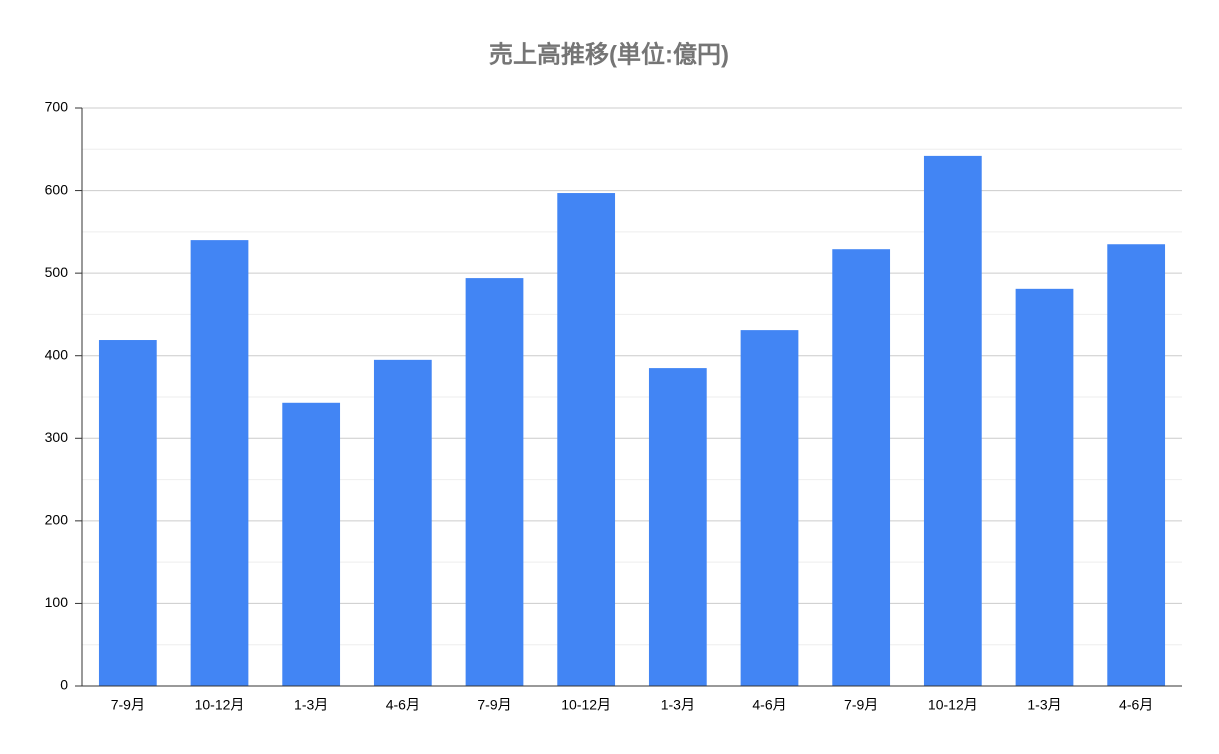 Image resolution: width=1219 pixels, height=754 pixels. Describe the element at coordinates (57, 107) in the screenshot. I see `y-tick-label: 700` at that location.